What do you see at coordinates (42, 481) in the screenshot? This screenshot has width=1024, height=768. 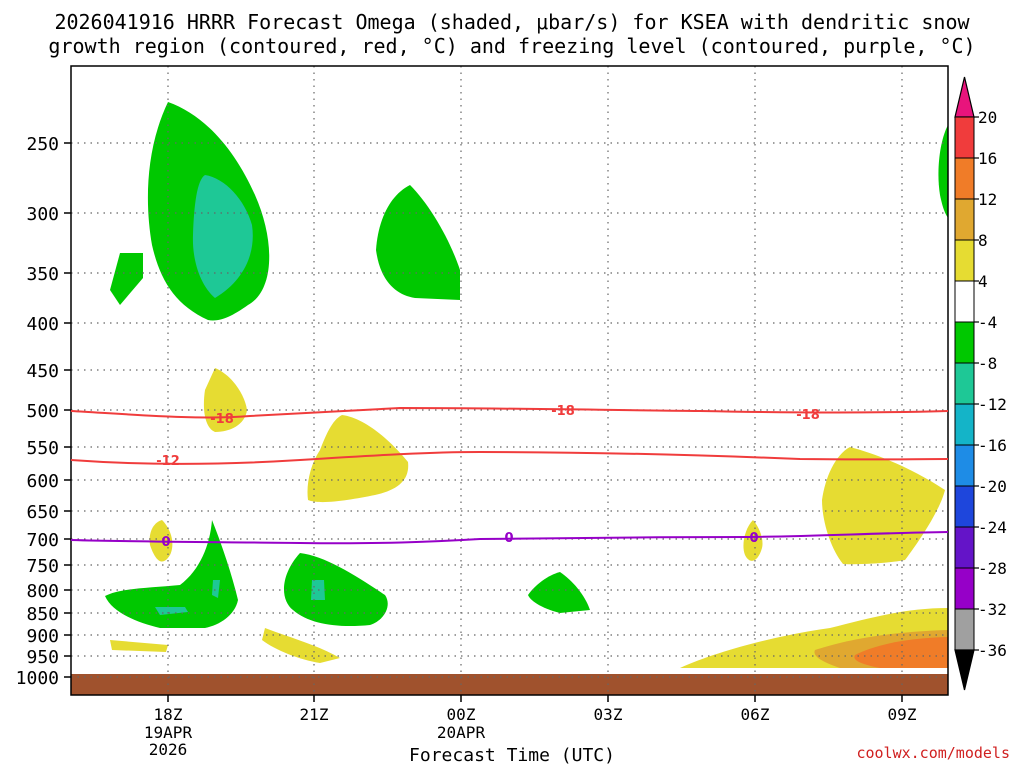 I see `y-tick-label: 600` at bounding box center [42, 481].